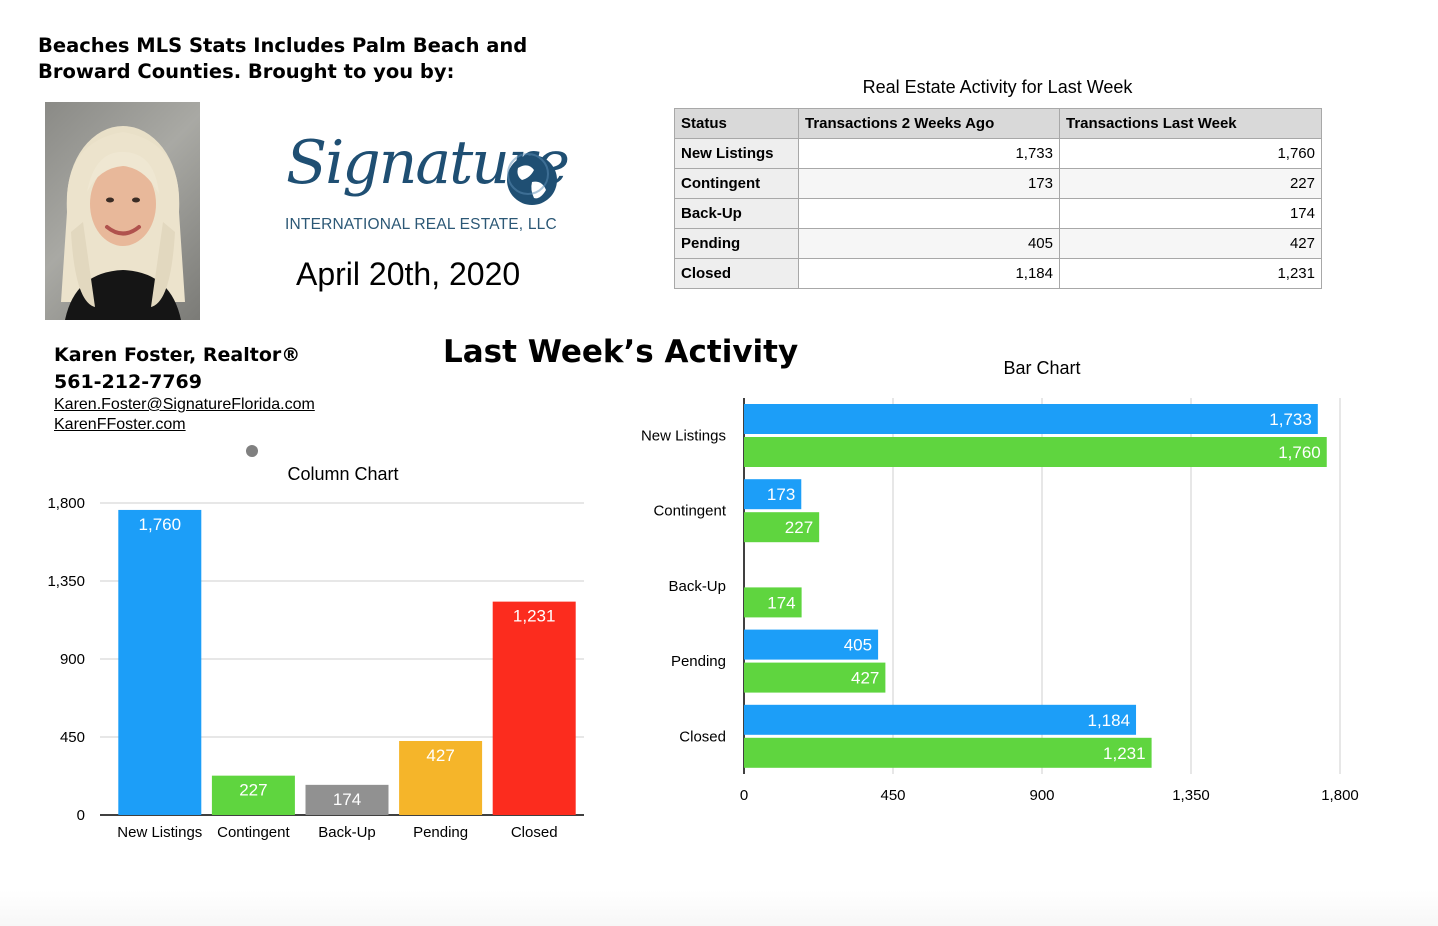 Image resolution: width=1438 pixels, height=926 pixels. I want to click on row-status: Contingent, so click(736, 183).